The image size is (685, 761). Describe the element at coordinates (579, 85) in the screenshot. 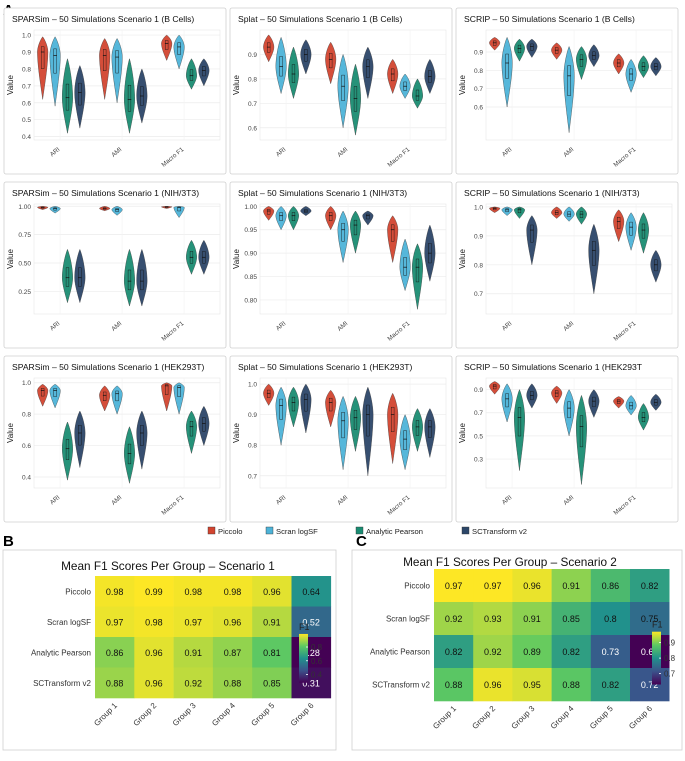

I see `plot-area` at that location.